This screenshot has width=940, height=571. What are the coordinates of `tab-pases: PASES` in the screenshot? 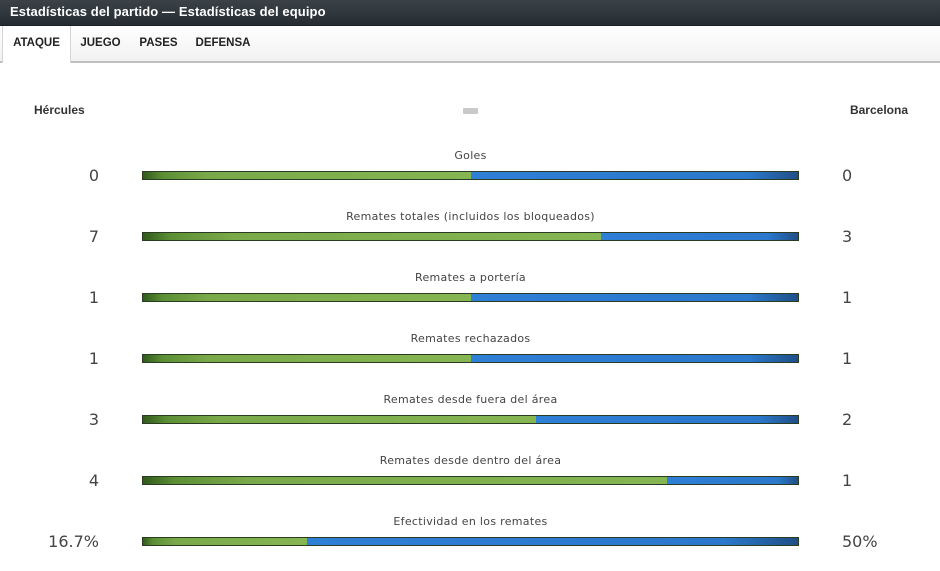 It's located at (158, 43).